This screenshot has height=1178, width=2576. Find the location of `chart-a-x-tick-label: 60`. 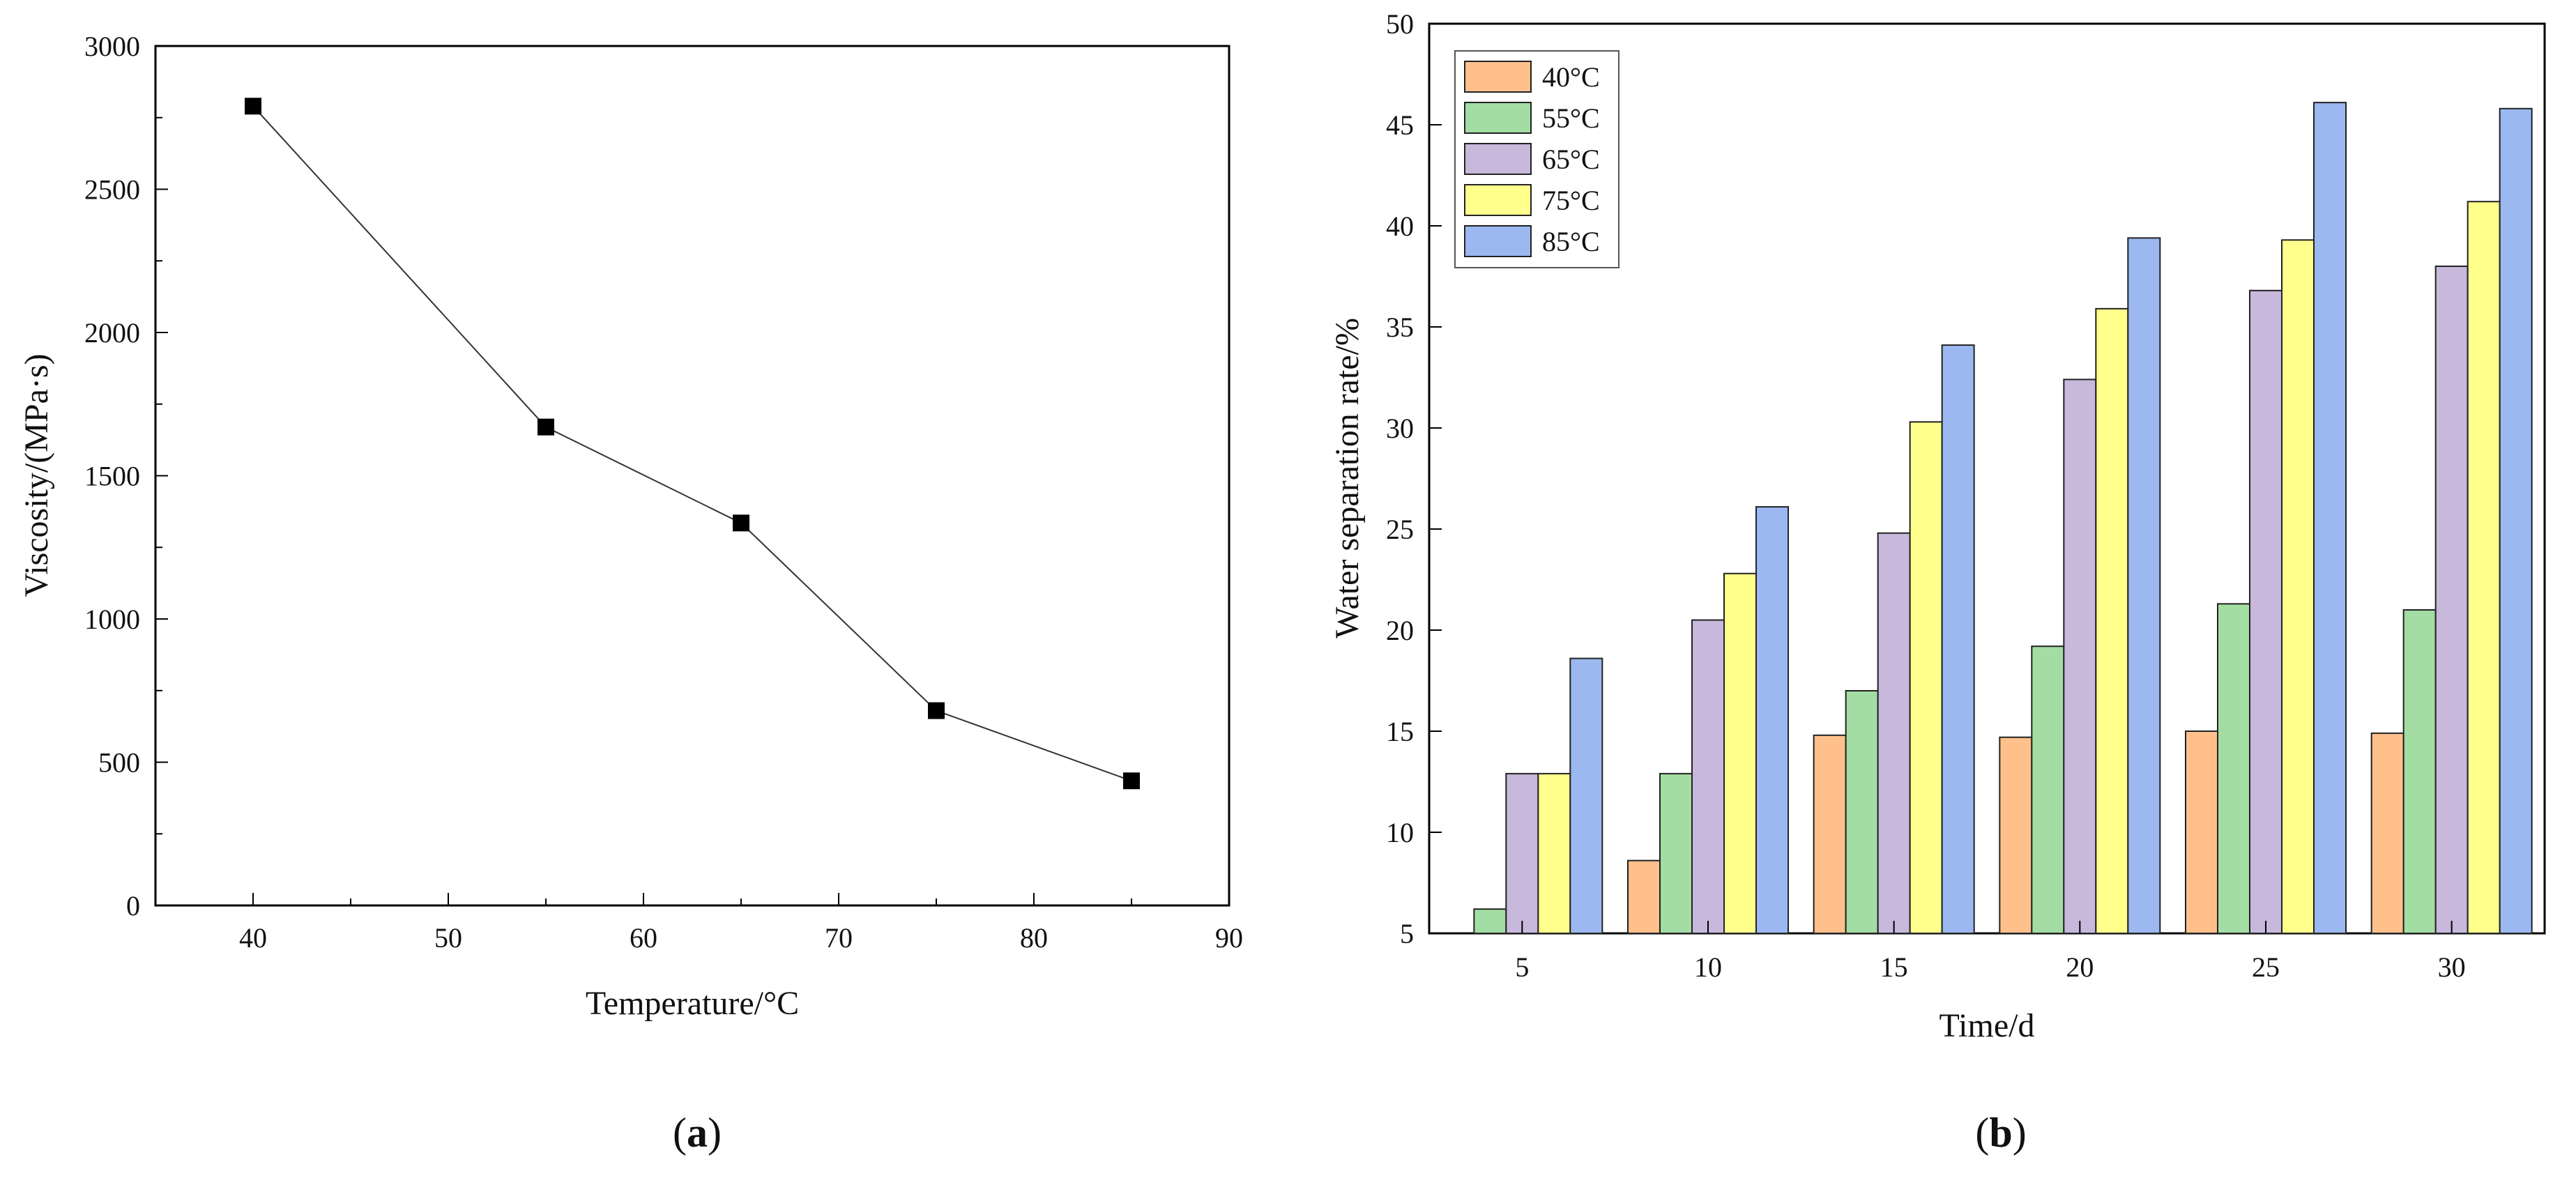

chart-a-x-tick-label: 60 is located at coordinates (644, 938).